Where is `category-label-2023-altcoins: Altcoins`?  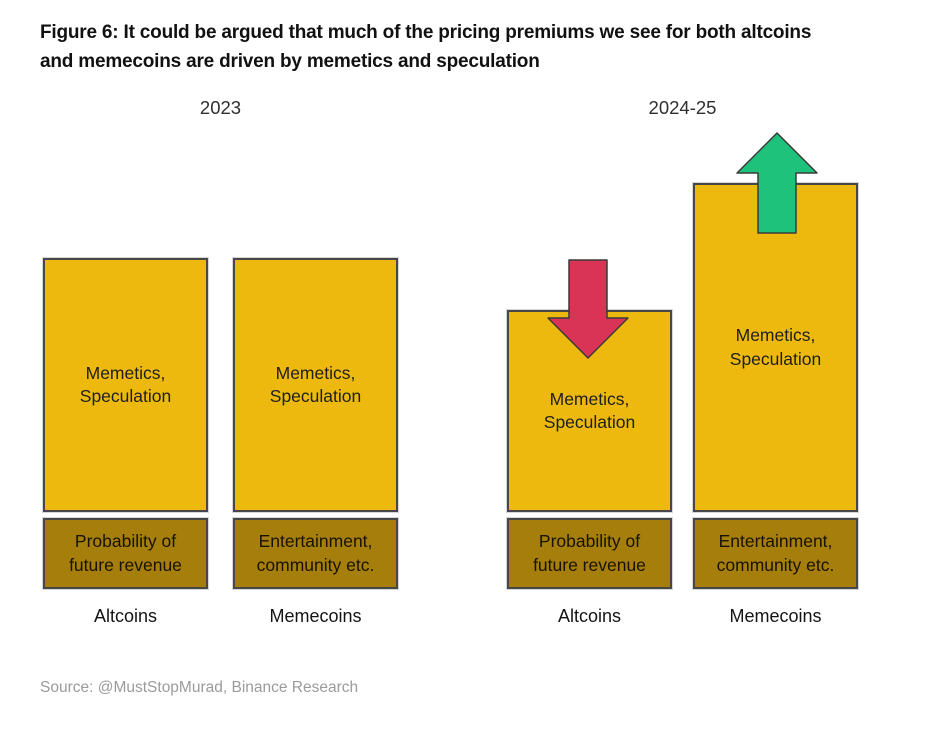
category-label-2023-altcoins: Altcoins is located at coordinates (125, 616).